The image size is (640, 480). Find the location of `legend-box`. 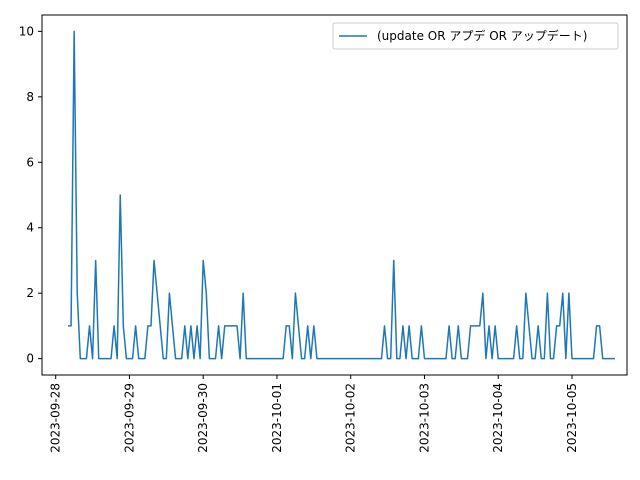

legend-box is located at coordinates (475, 36).